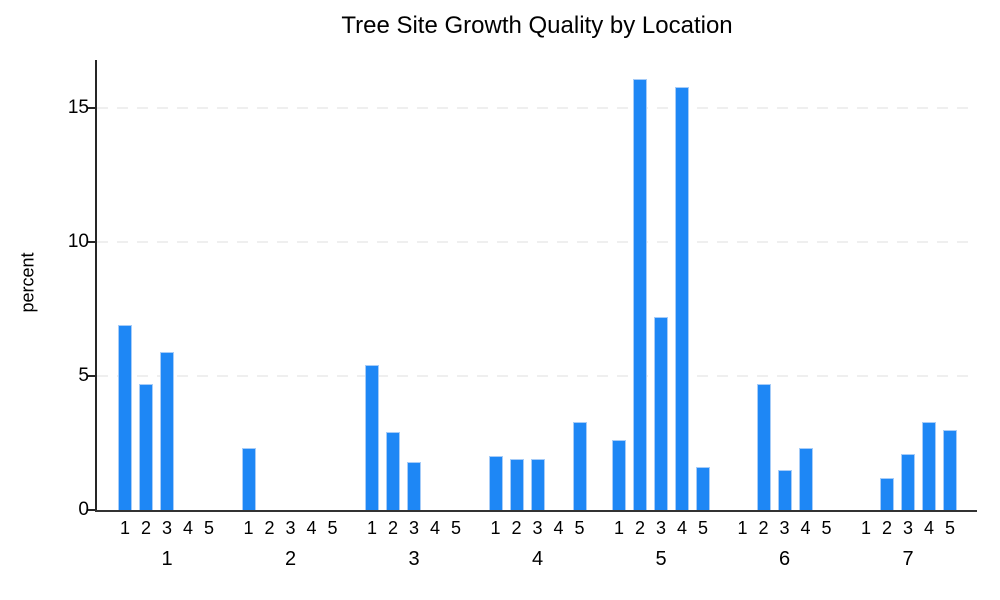  I want to click on group-label: 3, so click(414, 559).